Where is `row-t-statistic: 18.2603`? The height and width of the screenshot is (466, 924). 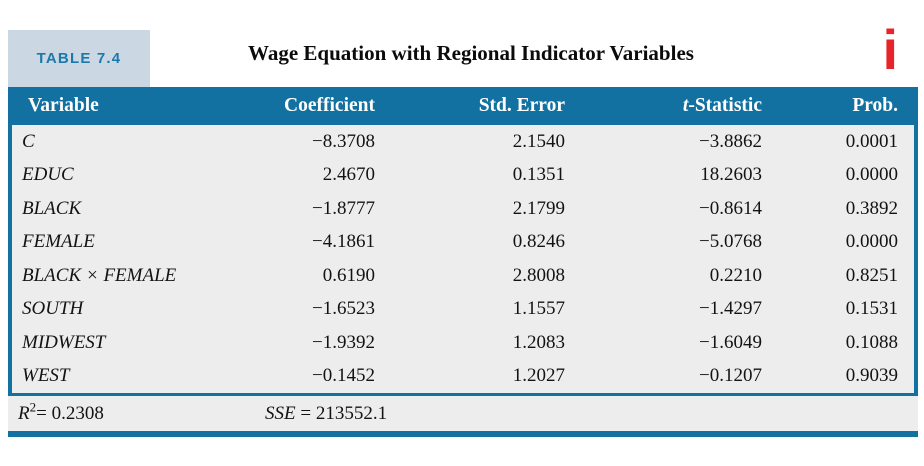 row-t-statistic: 18.2603 is located at coordinates (731, 175).